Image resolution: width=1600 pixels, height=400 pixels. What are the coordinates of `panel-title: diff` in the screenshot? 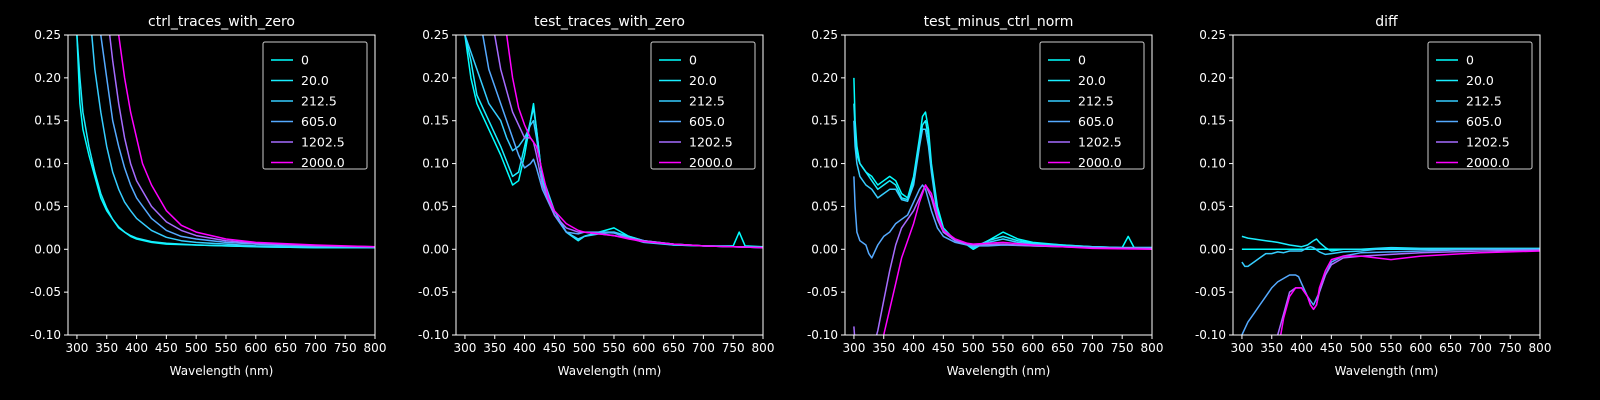 It's located at (1386, 22).